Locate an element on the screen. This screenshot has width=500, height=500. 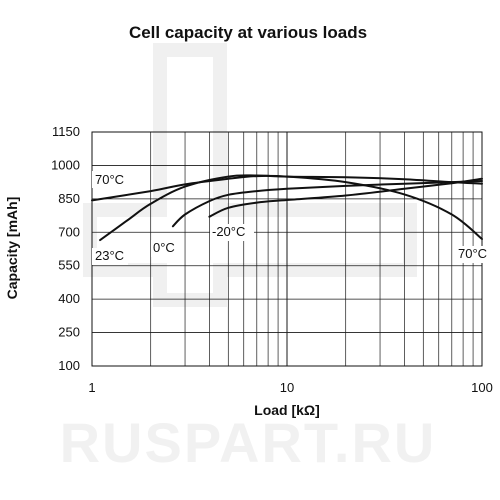
curve-label-23c: 23°C is located at coordinates (109, 255).